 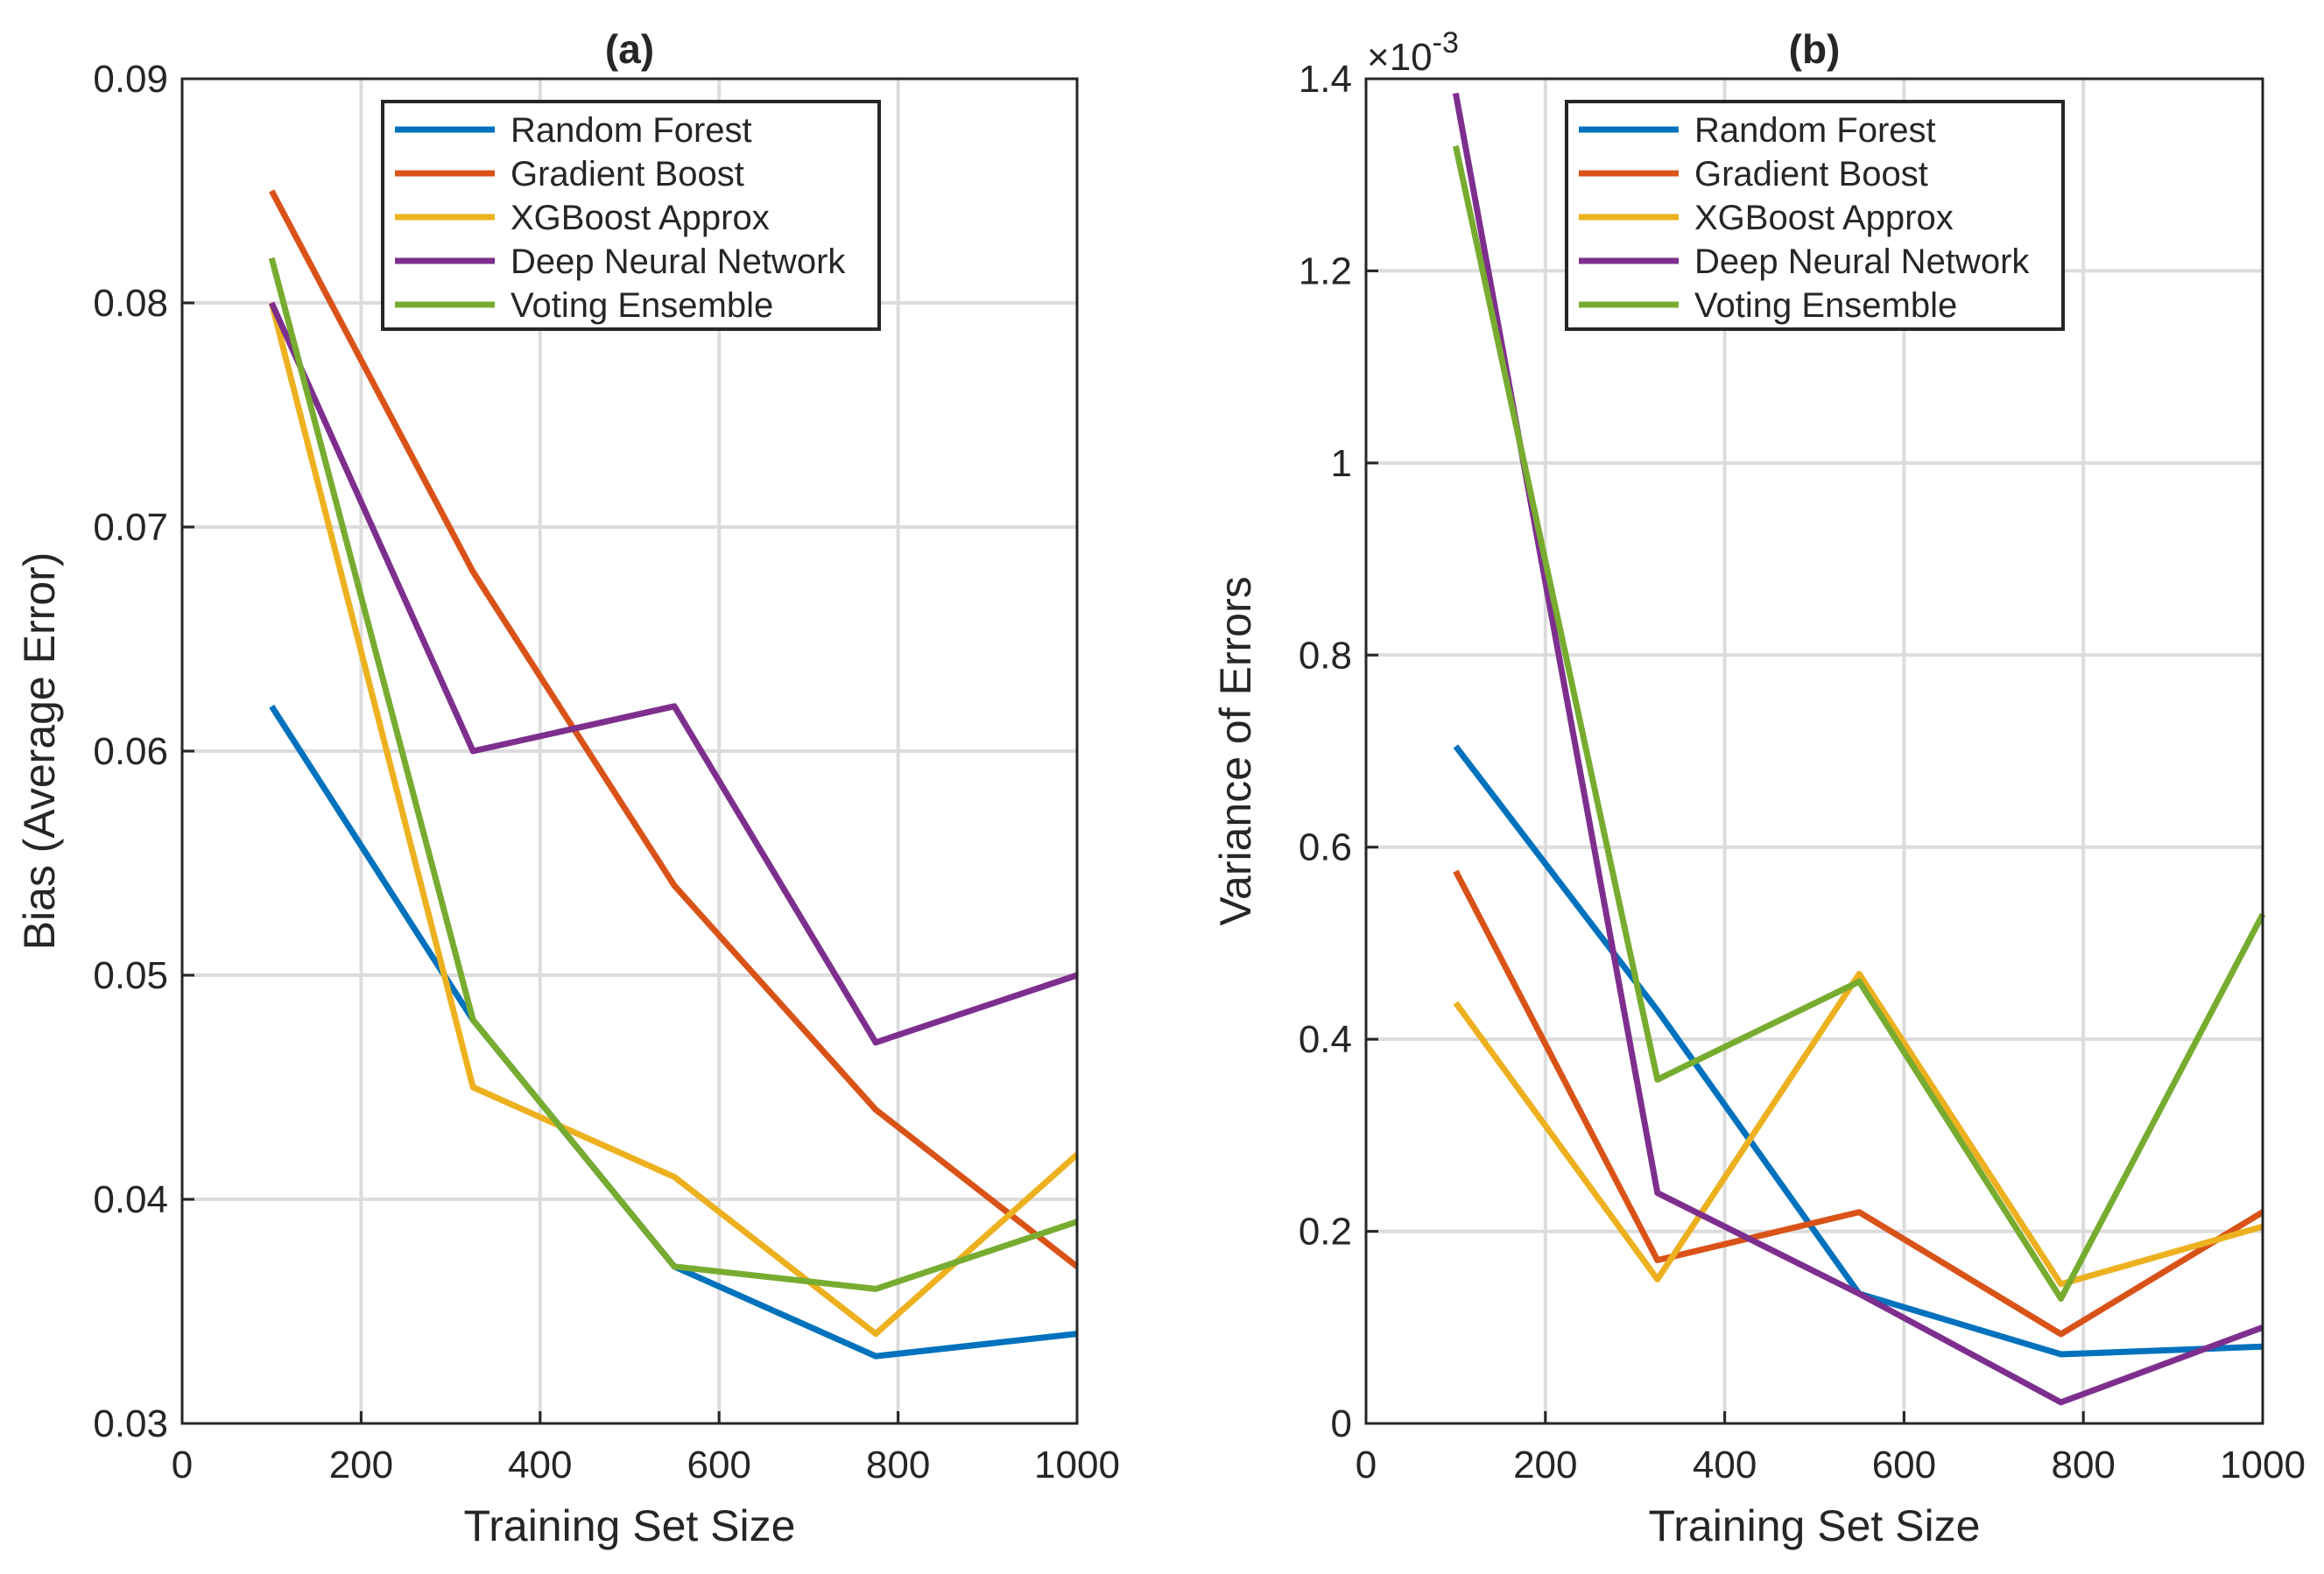 What do you see at coordinates (1341, 1424) in the screenshot?
I see `y-tick-label: 0` at bounding box center [1341, 1424].